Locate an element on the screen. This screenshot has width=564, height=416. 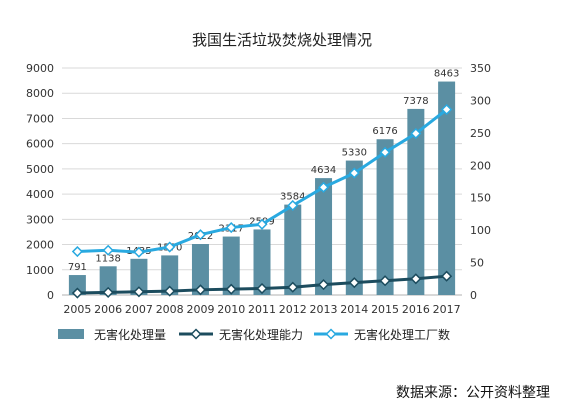
y-left-tick-label: 6000 is located at coordinates (40, 144).